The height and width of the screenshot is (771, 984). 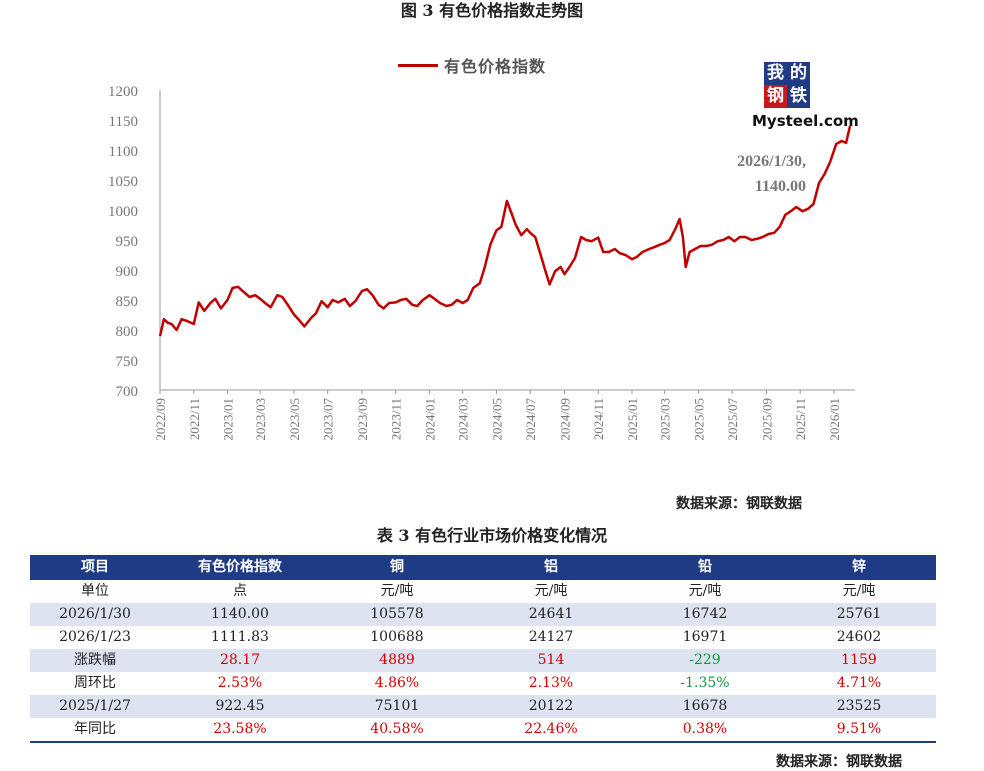 What do you see at coordinates (429, 419) in the screenshot?
I see `x-tick-label: 2024/01` at bounding box center [429, 419].